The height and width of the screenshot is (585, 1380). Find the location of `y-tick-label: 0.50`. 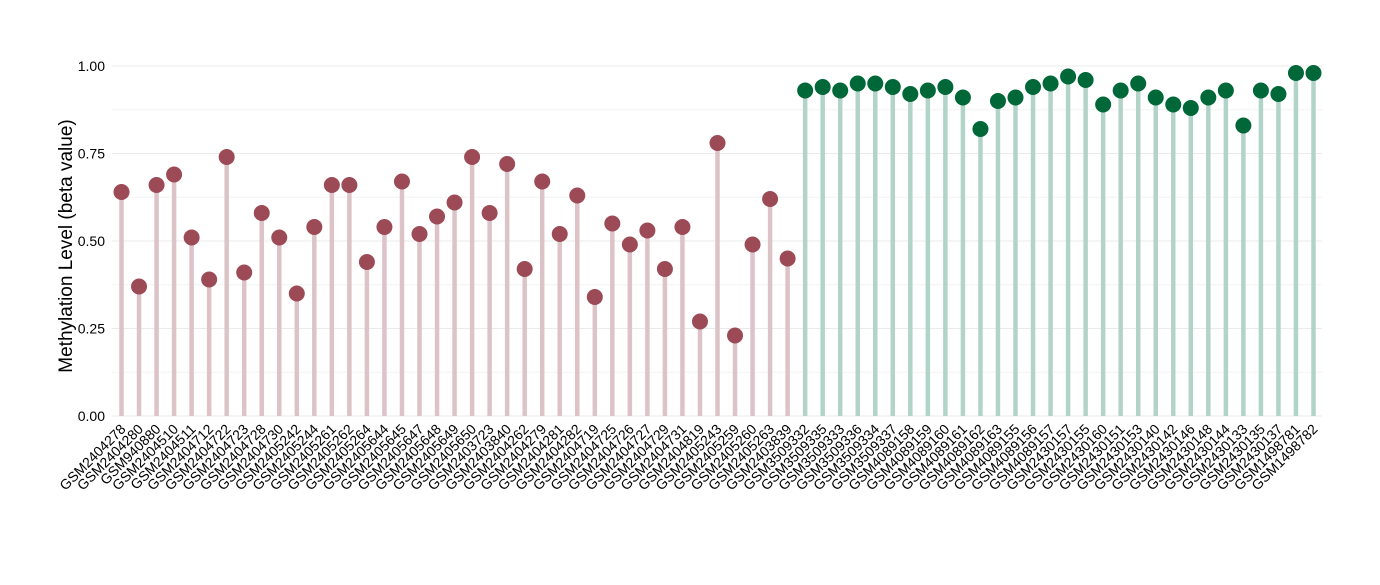

y-tick-label: 0.50 is located at coordinates (91, 241).